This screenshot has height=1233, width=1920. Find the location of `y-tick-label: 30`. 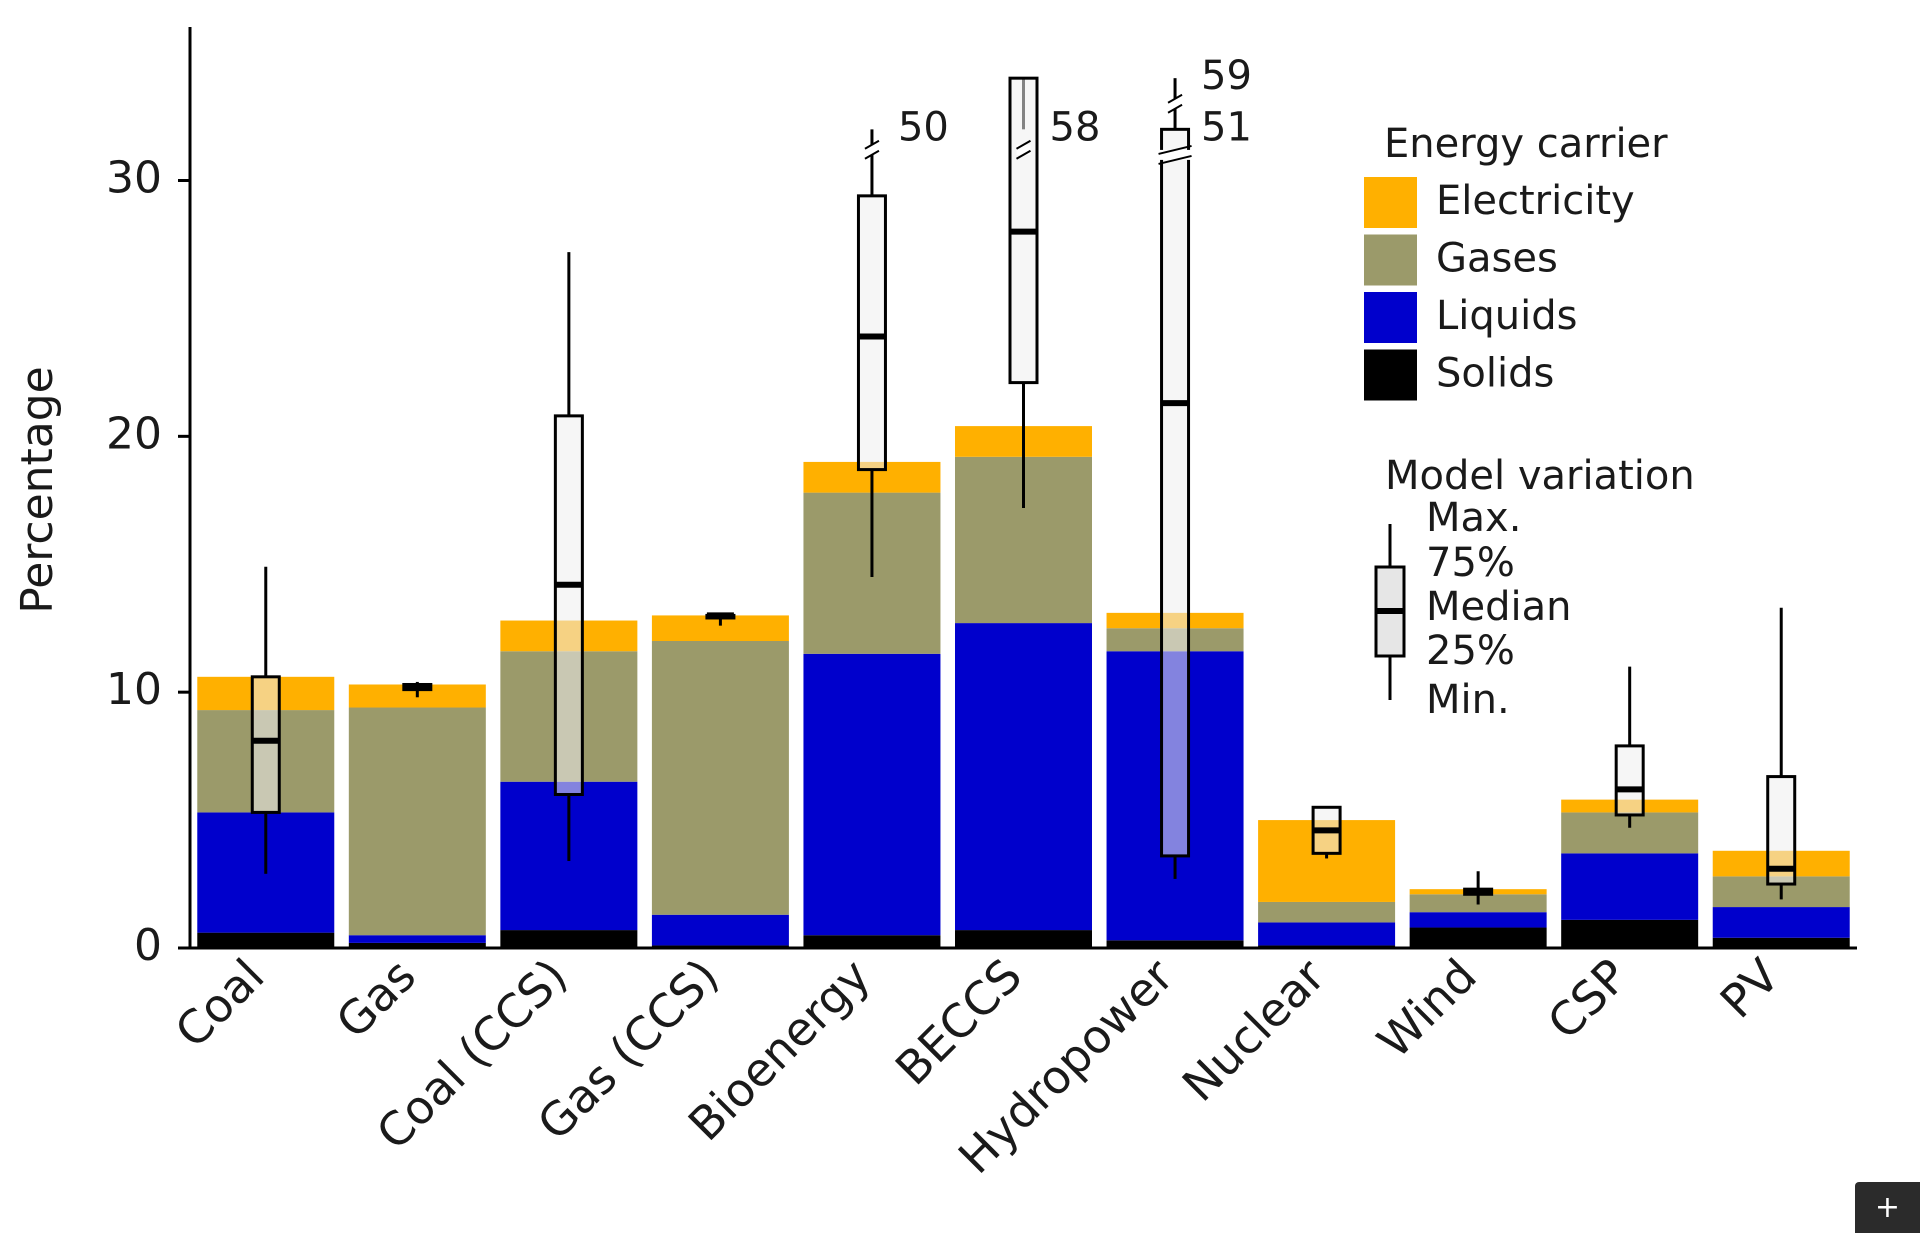

y-tick-label: 30 is located at coordinates (134, 178).